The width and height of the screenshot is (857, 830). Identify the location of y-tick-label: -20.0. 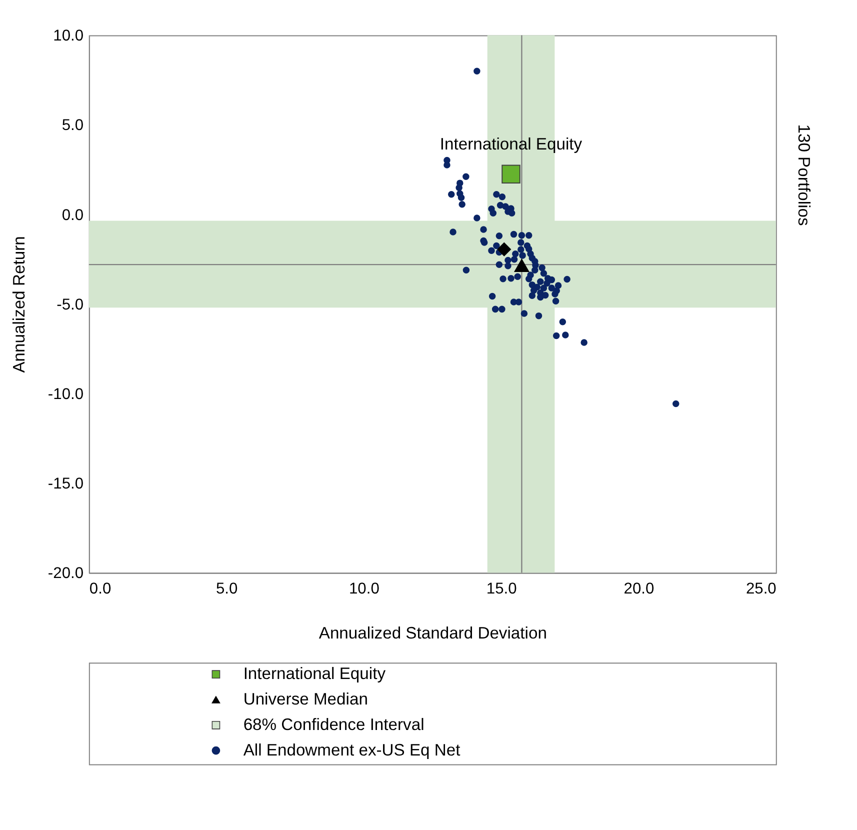
(66, 573).